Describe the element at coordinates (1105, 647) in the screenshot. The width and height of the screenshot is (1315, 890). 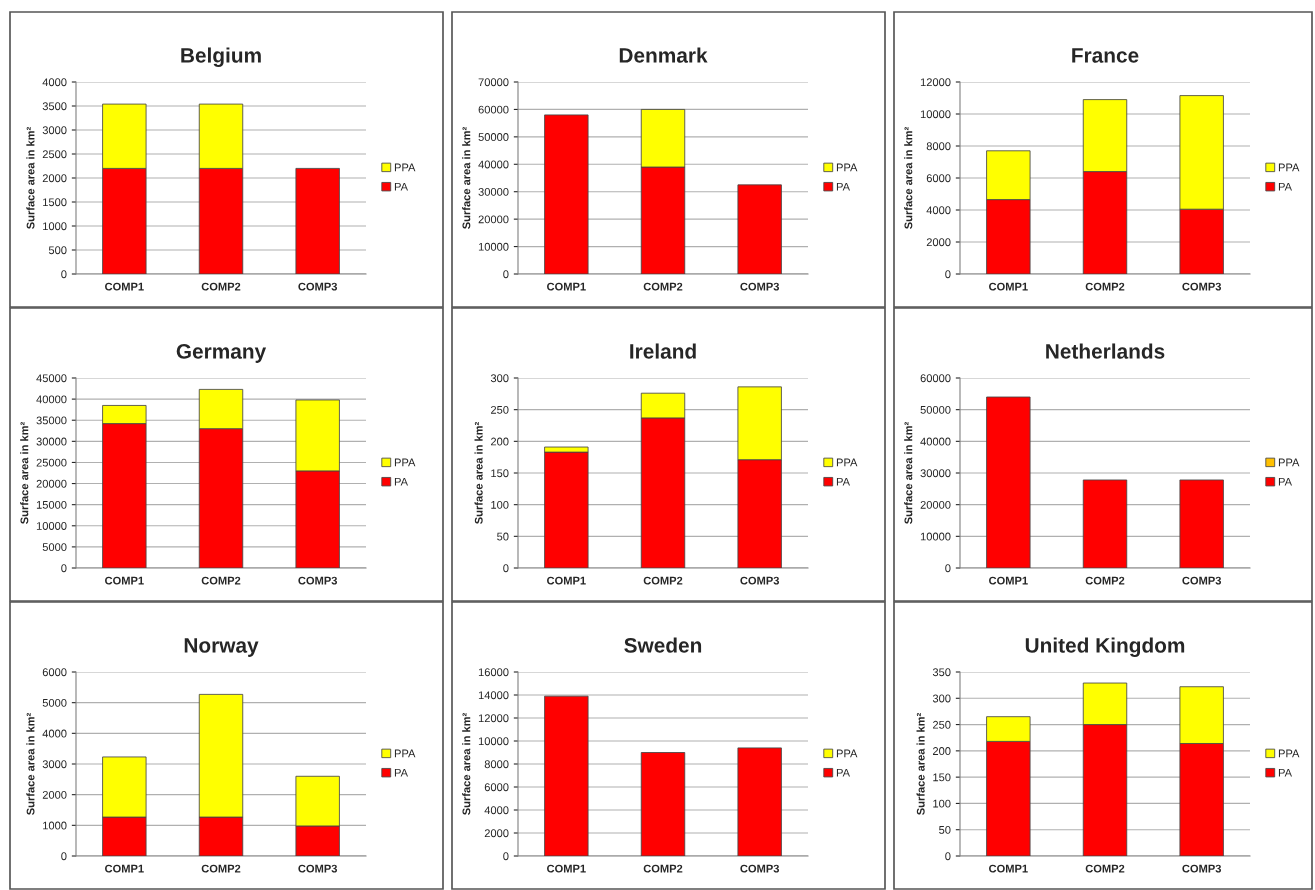
I see `chart-title: United Kingdom` at that location.